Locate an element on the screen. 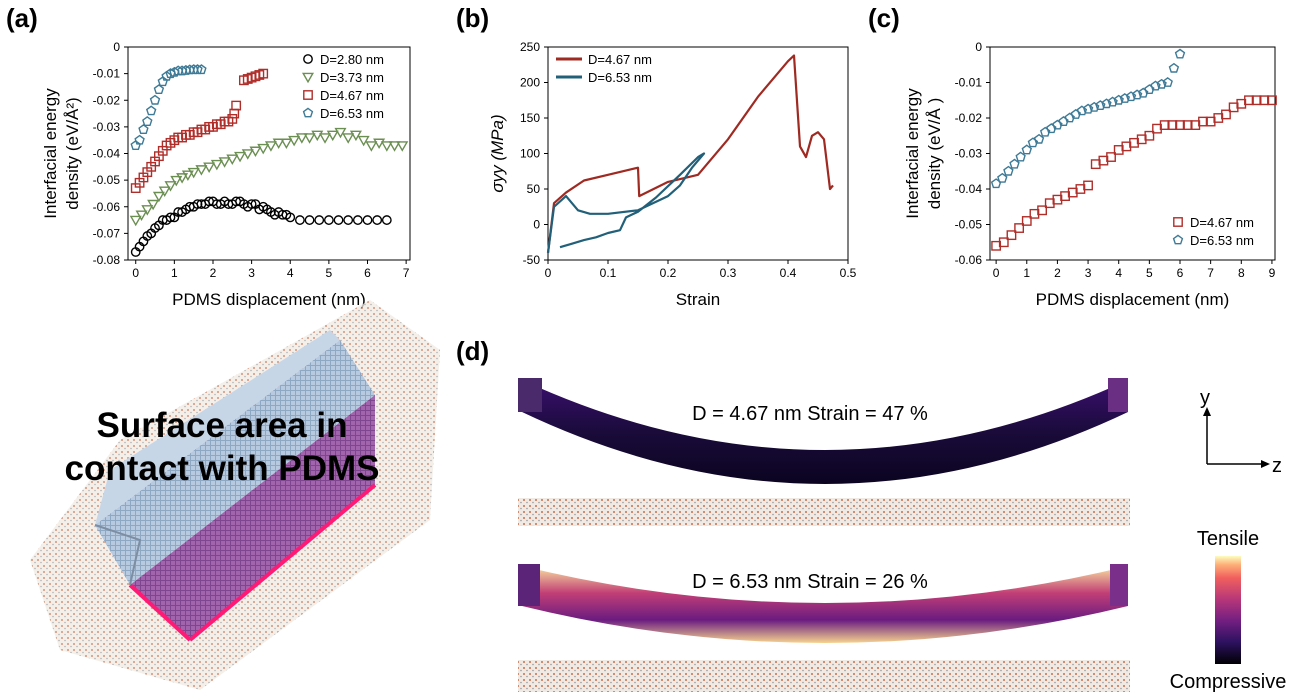  x-tick-label: 6 is located at coordinates (1180, 273).